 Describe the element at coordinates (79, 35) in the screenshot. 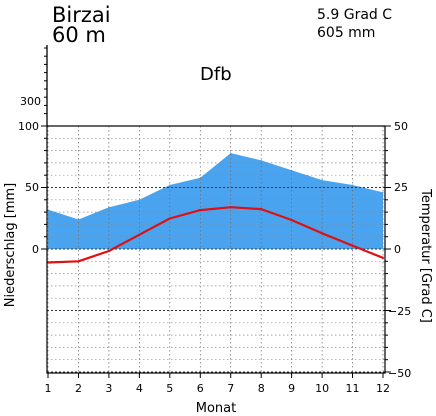

I see `station-elevation: 60 m` at that location.